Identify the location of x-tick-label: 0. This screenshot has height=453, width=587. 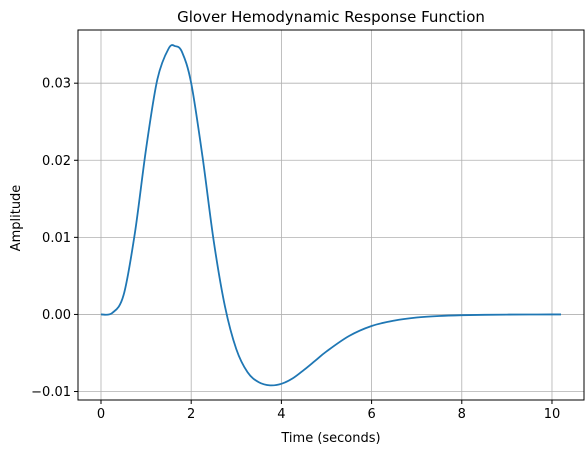
(101, 414).